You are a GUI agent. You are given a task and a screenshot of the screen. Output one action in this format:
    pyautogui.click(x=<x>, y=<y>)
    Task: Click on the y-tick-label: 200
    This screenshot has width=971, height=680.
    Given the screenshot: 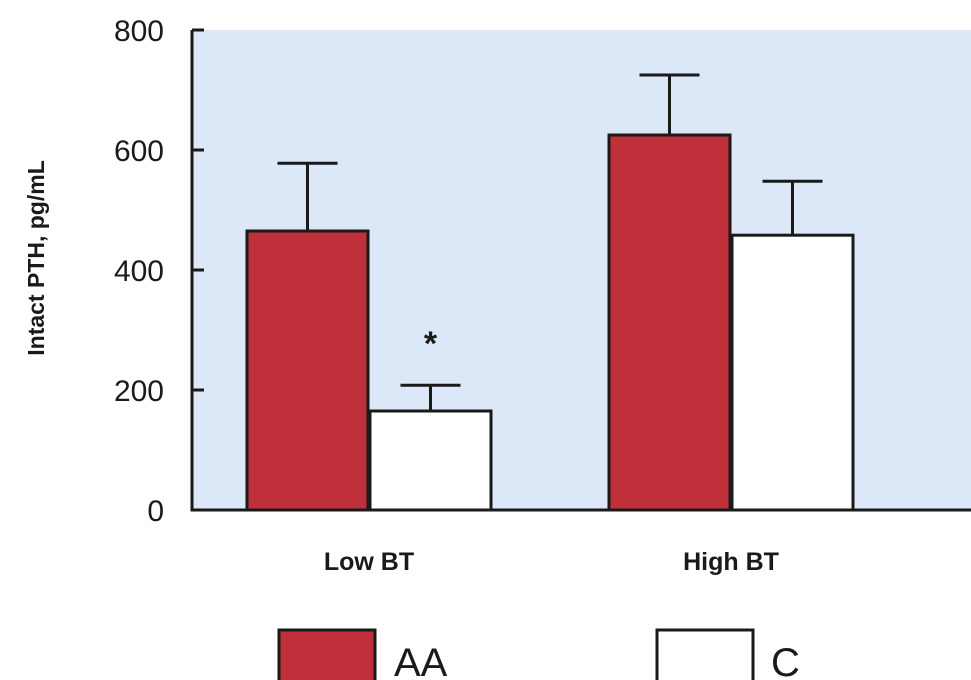 What is the action you would take?
    pyautogui.click(x=139, y=391)
    